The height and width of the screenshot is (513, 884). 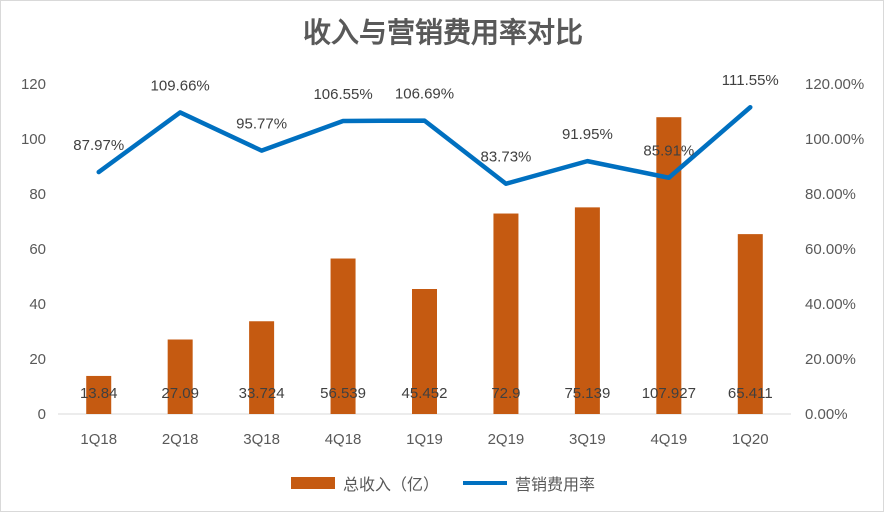 I want to click on bar-label-1Q19: 45.452, so click(x=425, y=393).